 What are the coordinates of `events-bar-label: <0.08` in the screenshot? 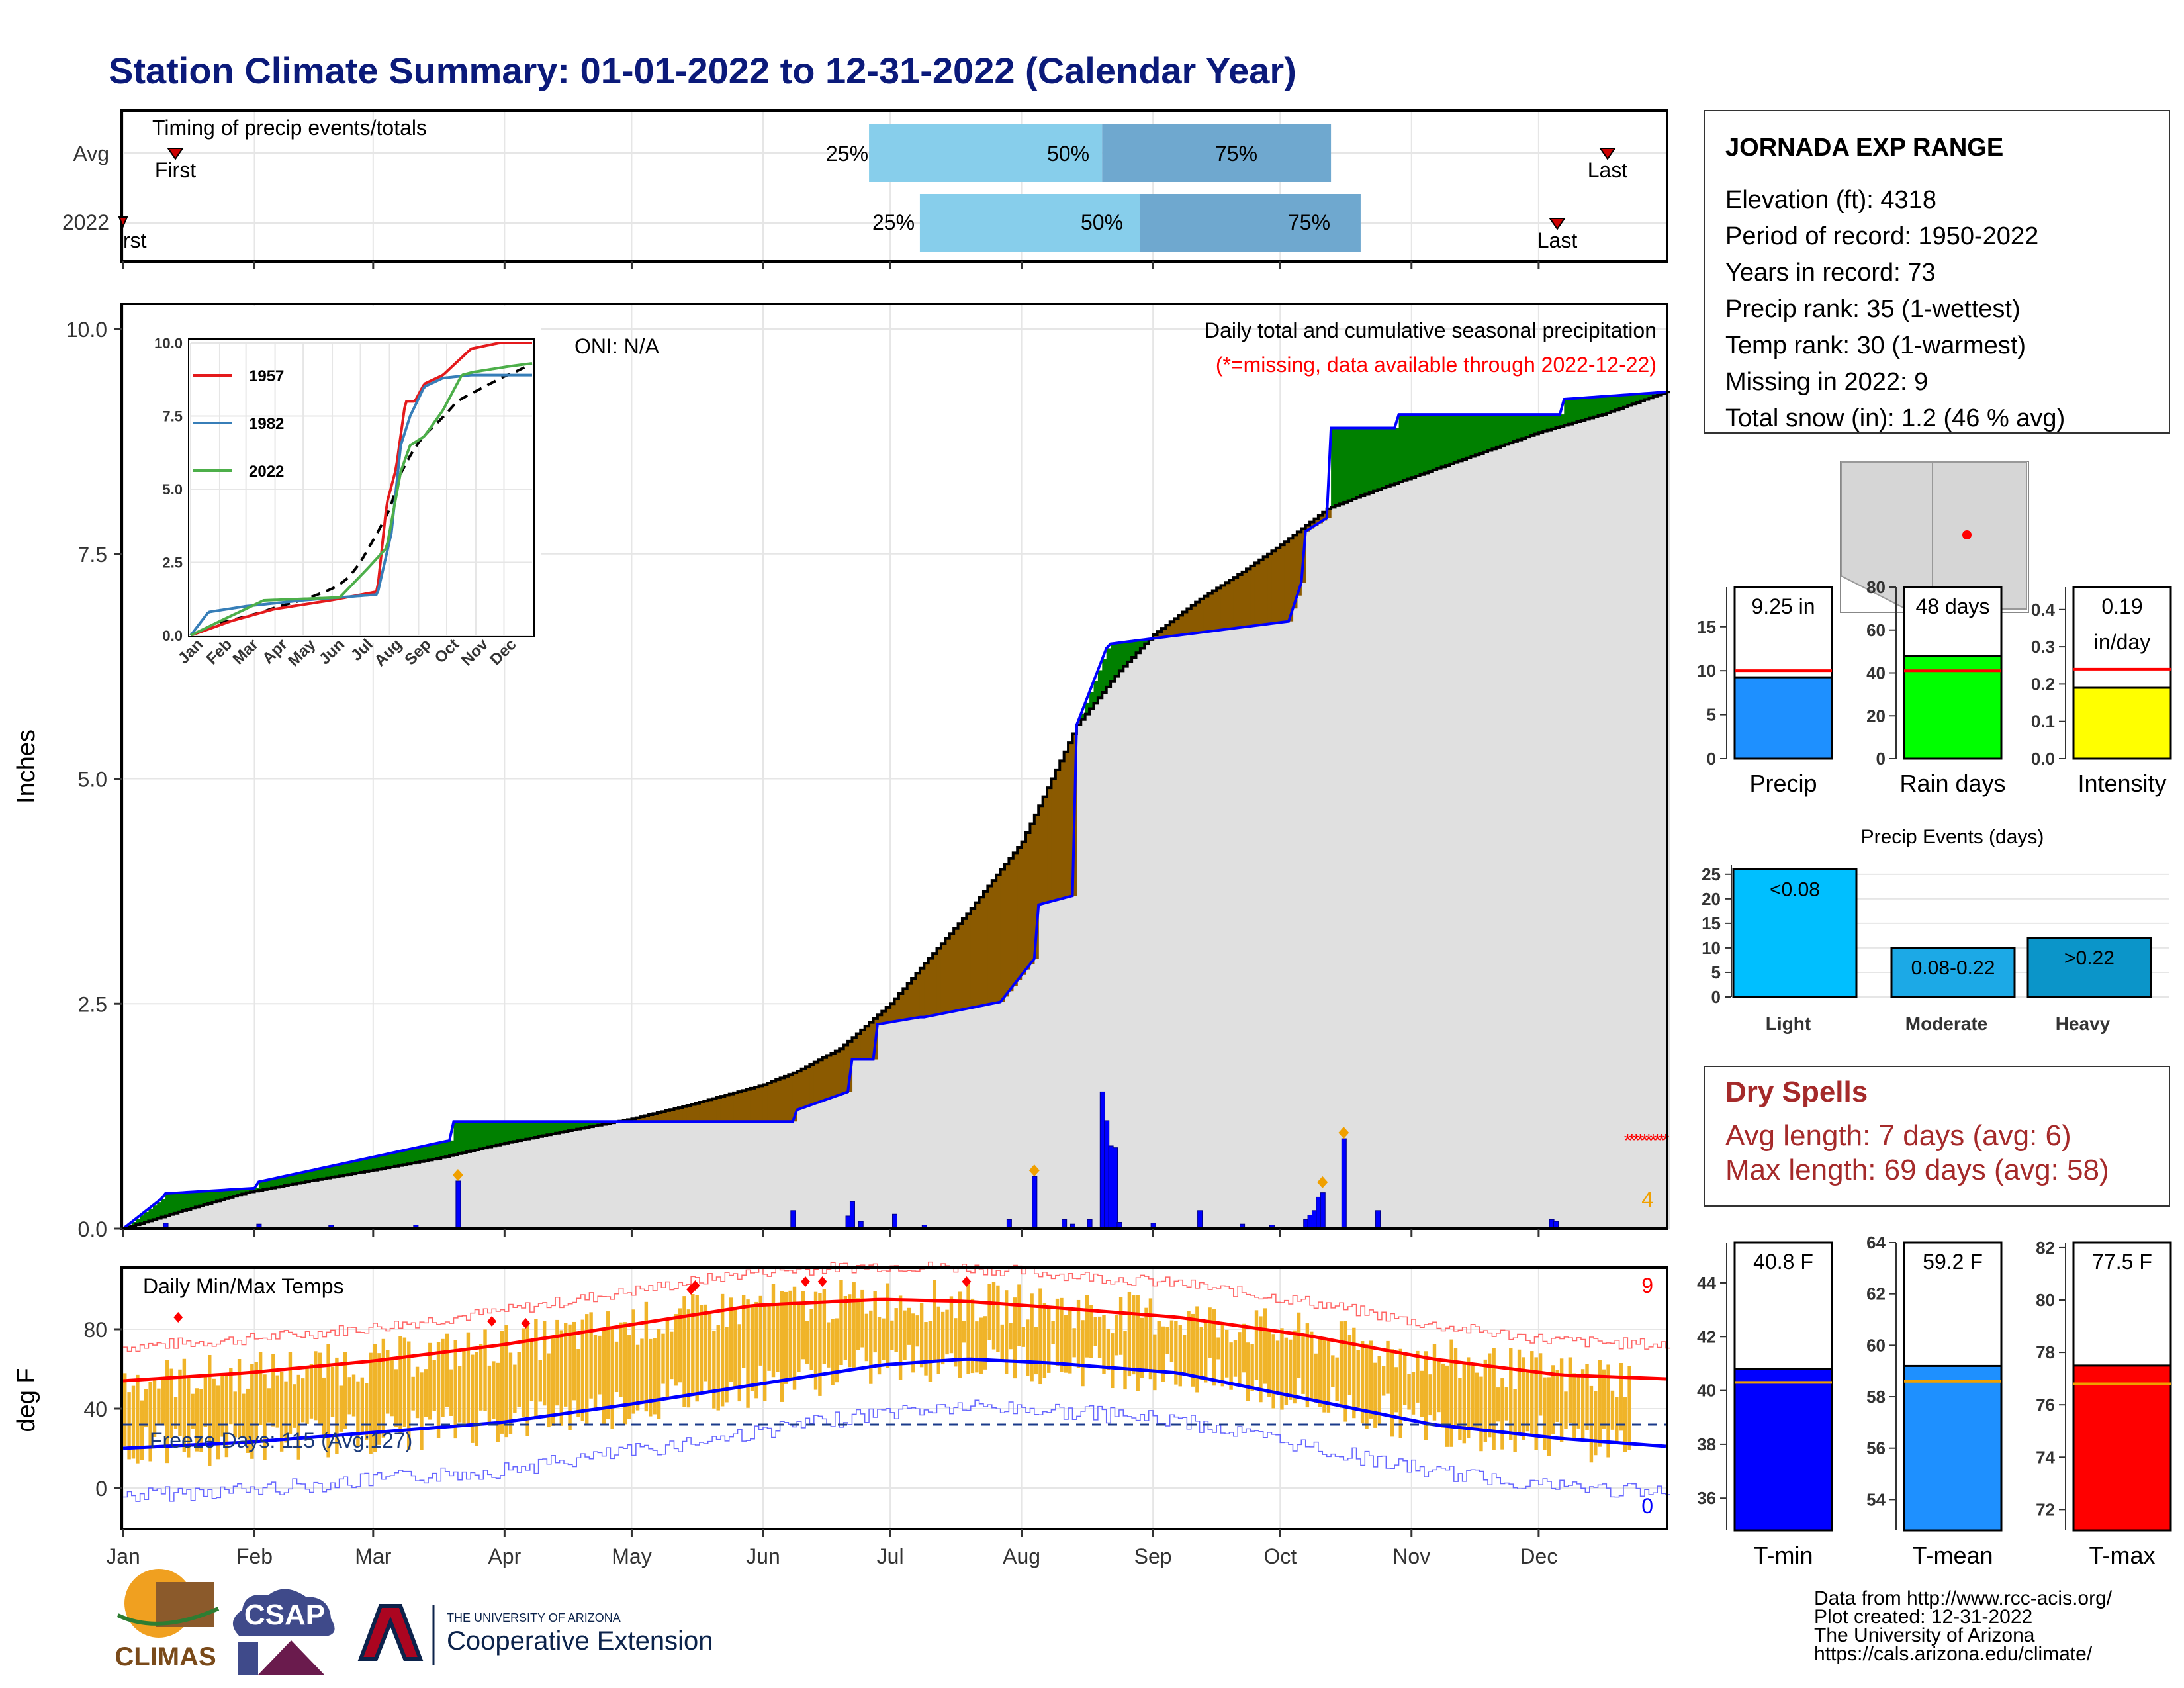 It's located at (1795, 889).